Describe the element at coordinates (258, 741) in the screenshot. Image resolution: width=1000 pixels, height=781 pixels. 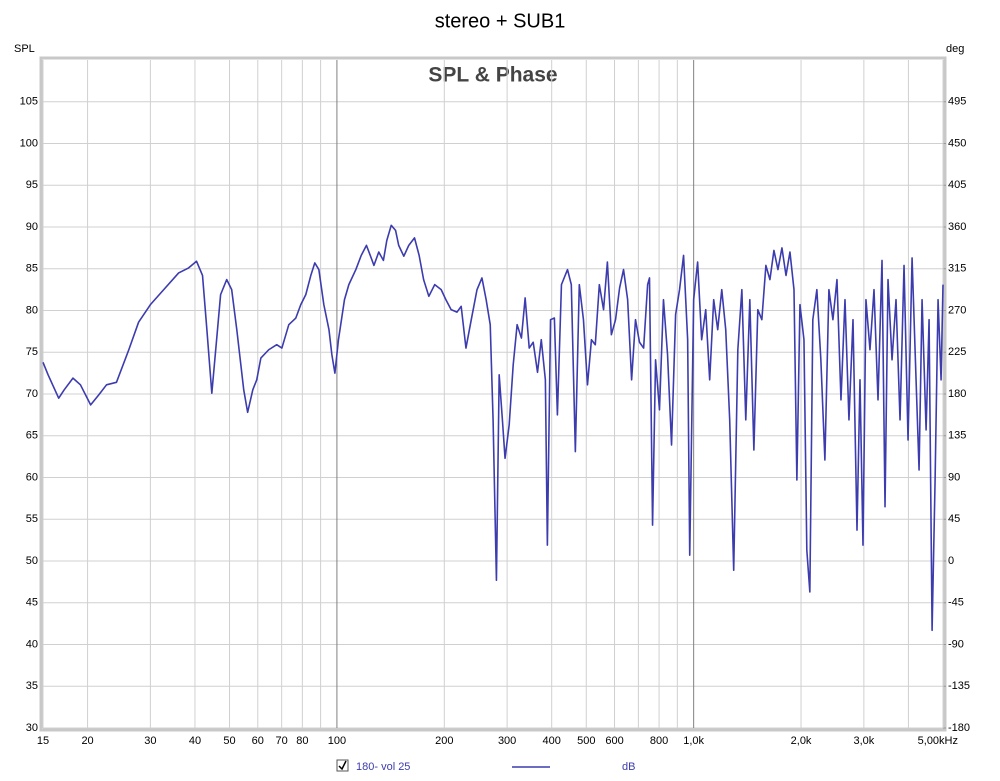
I see `x-tick-label: 60` at that location.